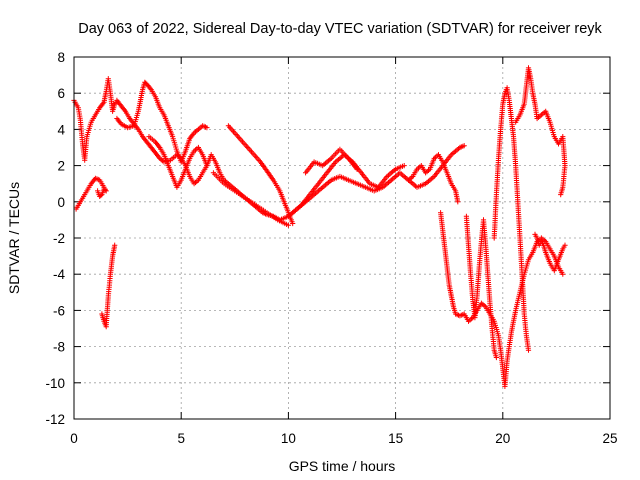  Describe the element at coordinates (59, 310) in the screenshot. I see `y-tick-label: -6` at that location.